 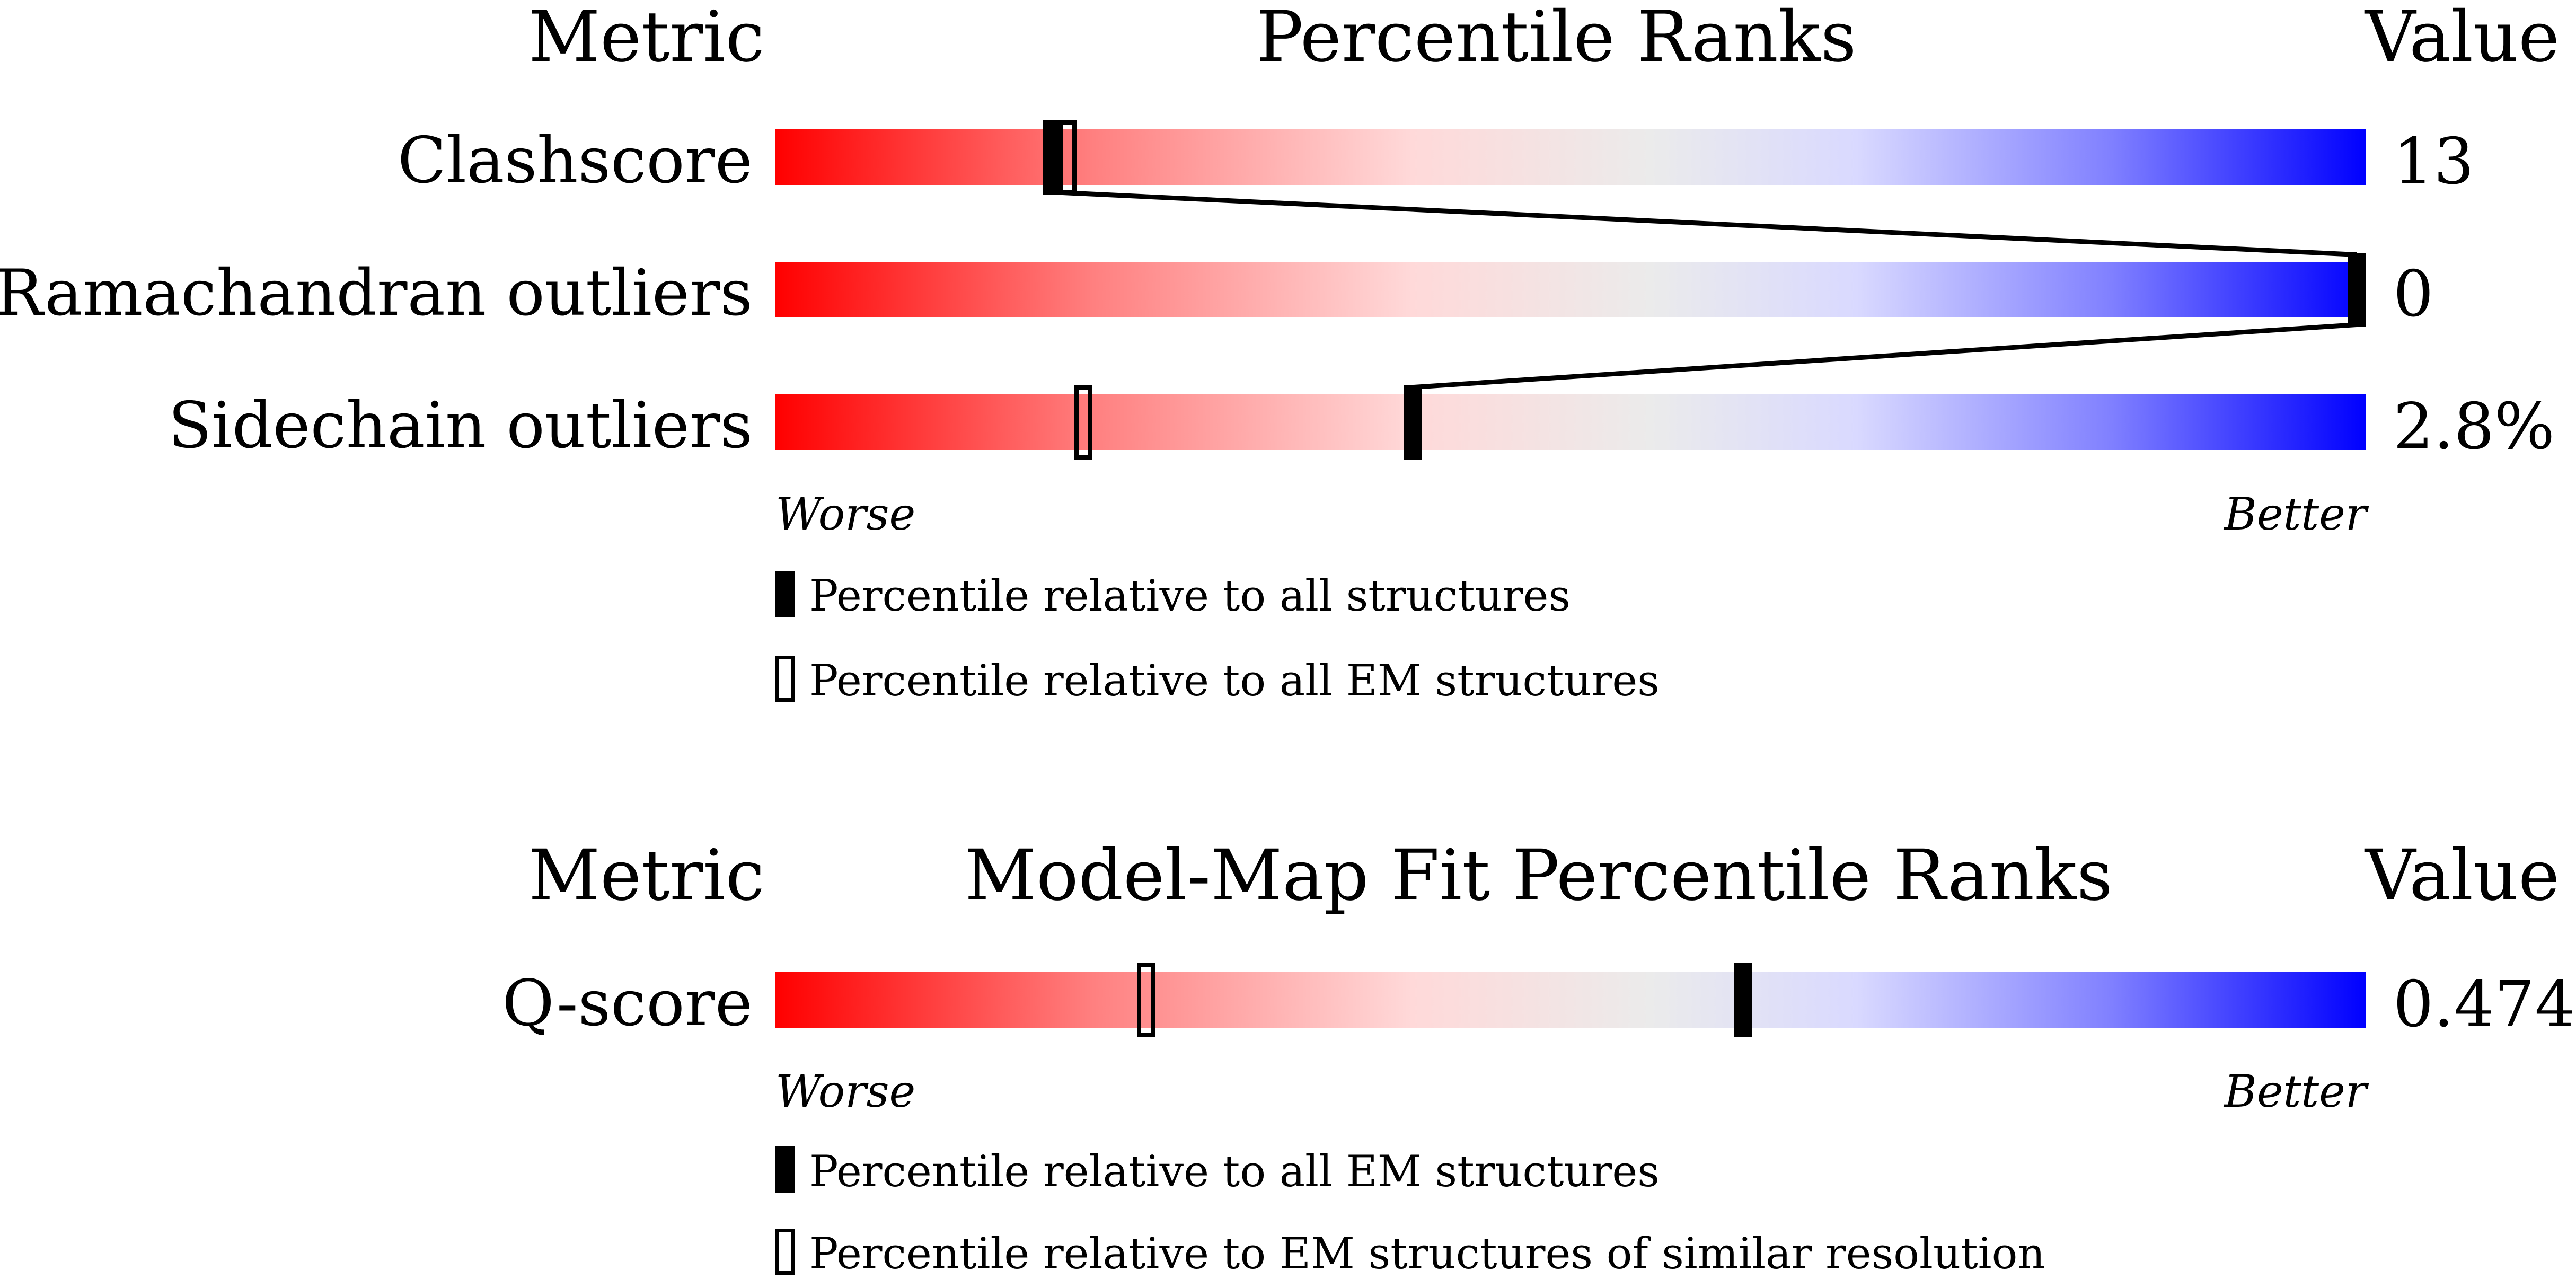 What do you see at coordinates (785, 679) in the screenshot?
I see `legend-hollow-marker-icon` at bounding box center [785, 679].